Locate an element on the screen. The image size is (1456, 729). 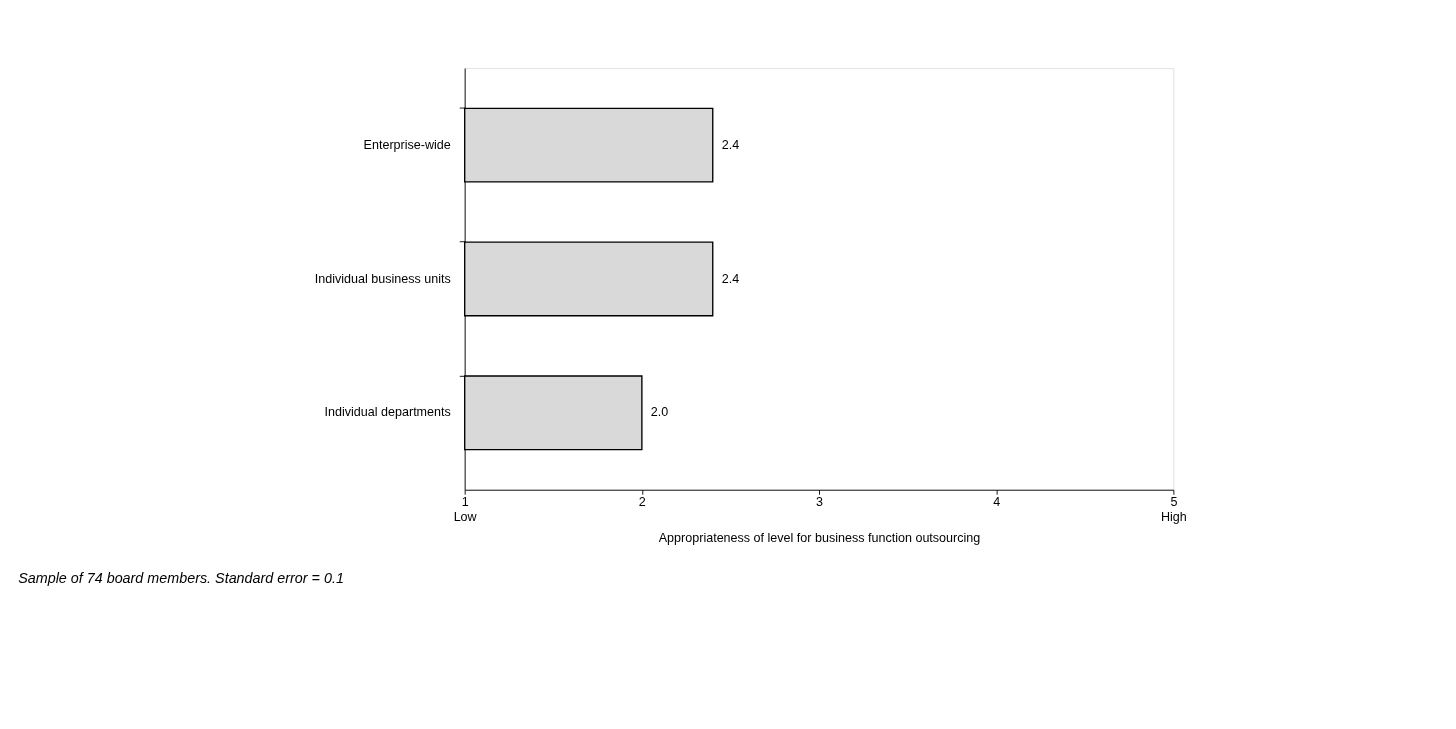
x-tick-label: 2 is located at coordinates (642, 502).